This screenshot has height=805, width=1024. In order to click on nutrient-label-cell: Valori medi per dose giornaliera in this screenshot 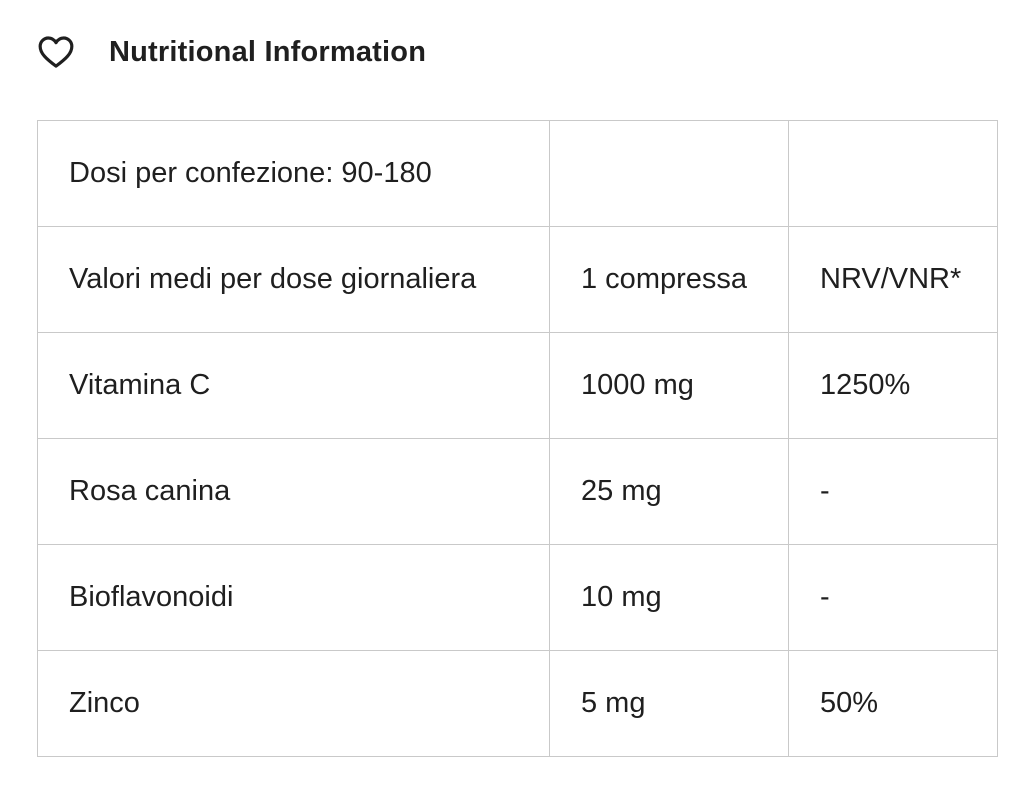, I will do `click(293, 279)`.